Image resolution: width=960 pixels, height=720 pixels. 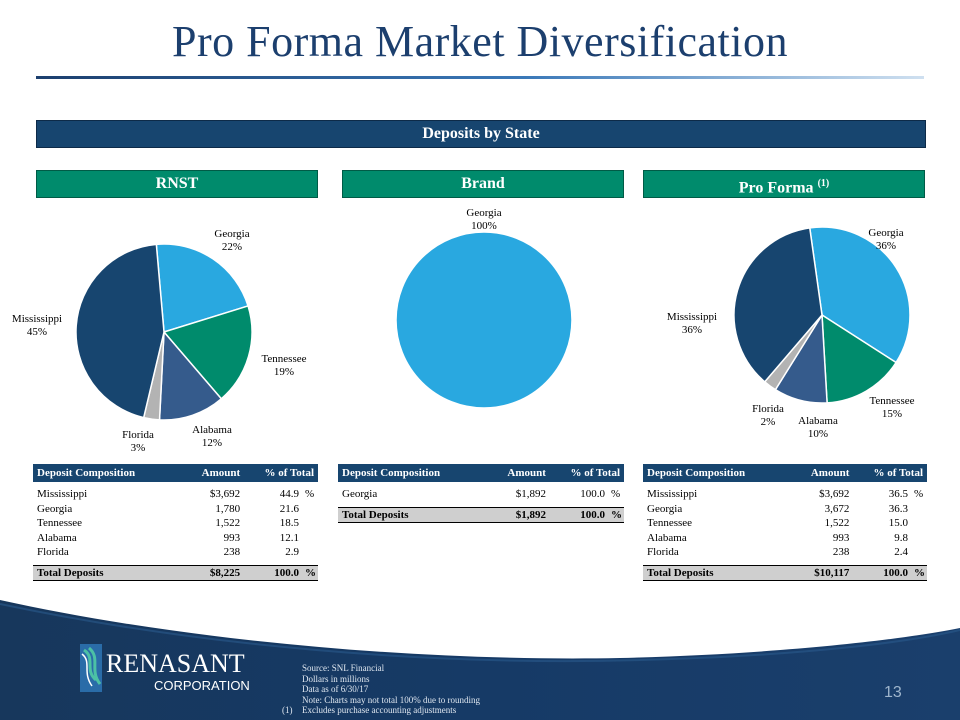 I want to click on renasant-logo: RENASANT CORPORATION, so click(x=165, y=668).